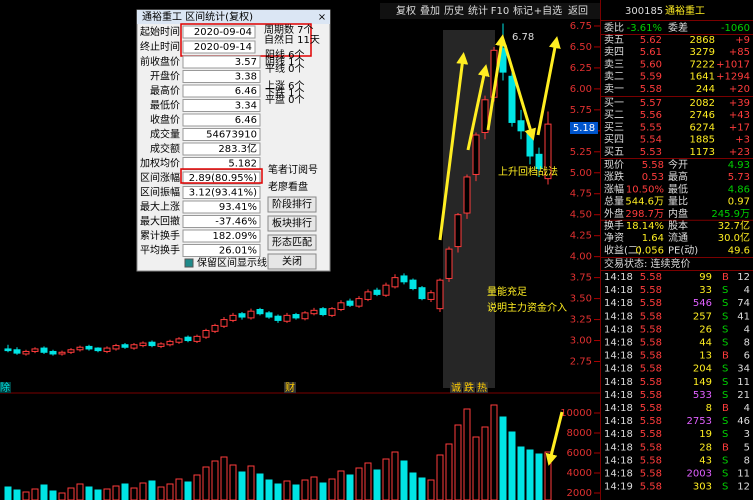  I want to click on order-price: 5.61, so click(651, 52).